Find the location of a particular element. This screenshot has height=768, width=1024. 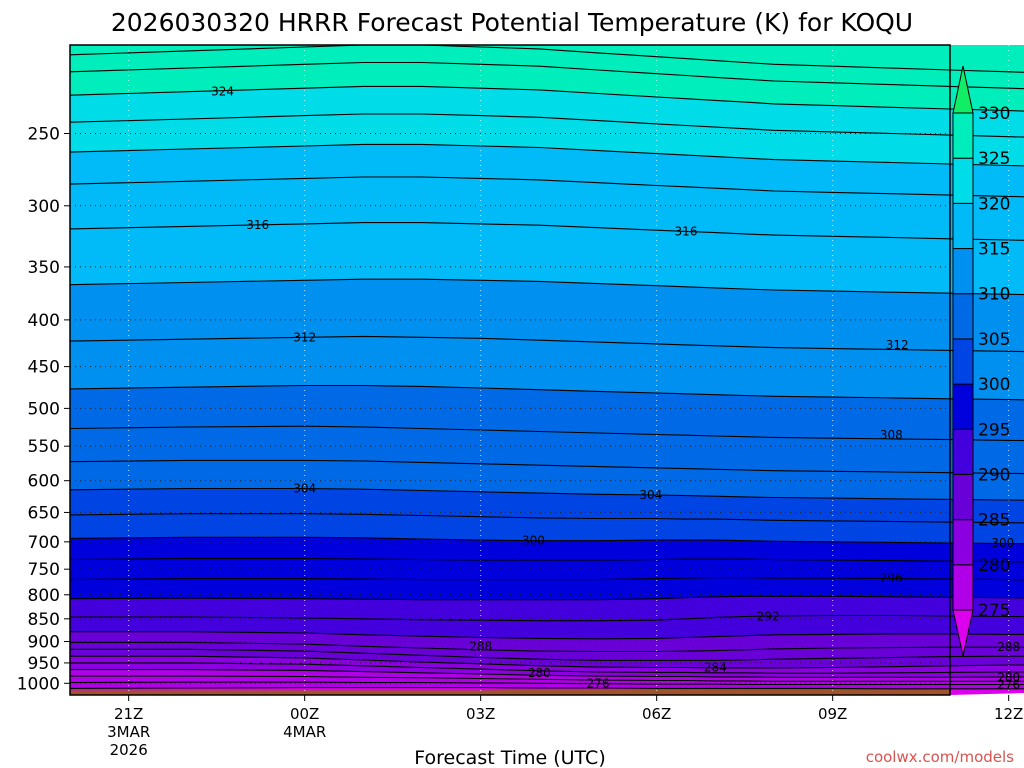

x-axis-label: Forecast Time (UTC) is located at coordinates (509, 757).